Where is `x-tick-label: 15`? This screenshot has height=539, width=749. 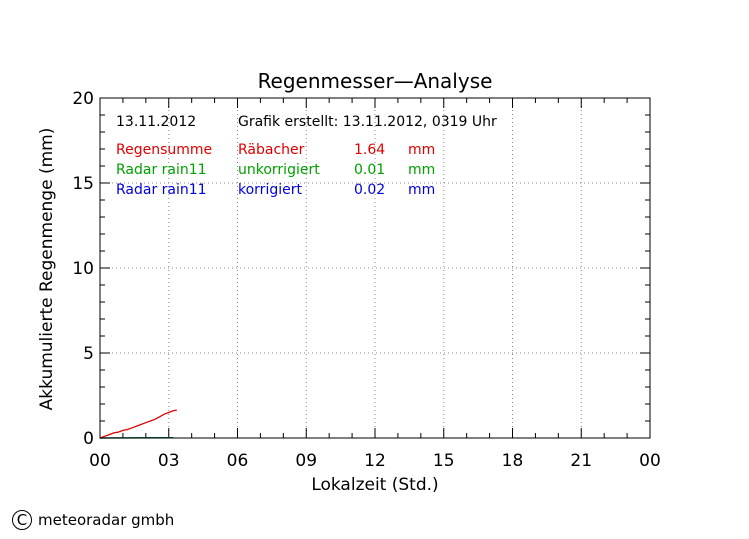
x-tick-label: 15 is located at coordinates (444, 461).